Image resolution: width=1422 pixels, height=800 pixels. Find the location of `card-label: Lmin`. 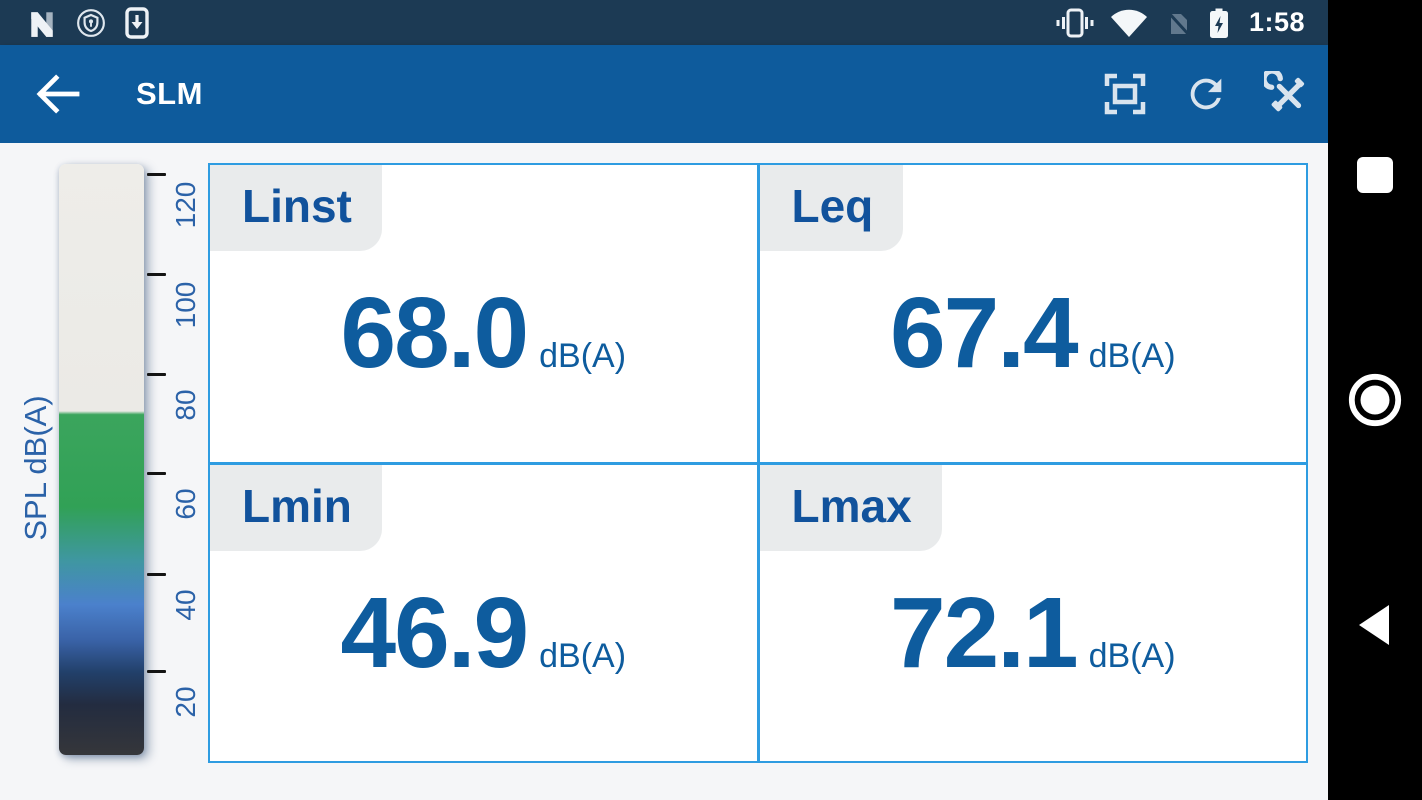

card-label: Lmin is located at coordinates (296, 507).